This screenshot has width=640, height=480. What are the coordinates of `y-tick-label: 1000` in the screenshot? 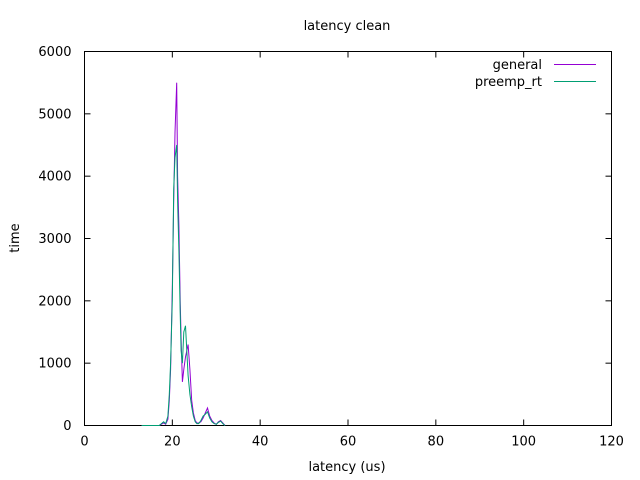 It's located at (54, 364).